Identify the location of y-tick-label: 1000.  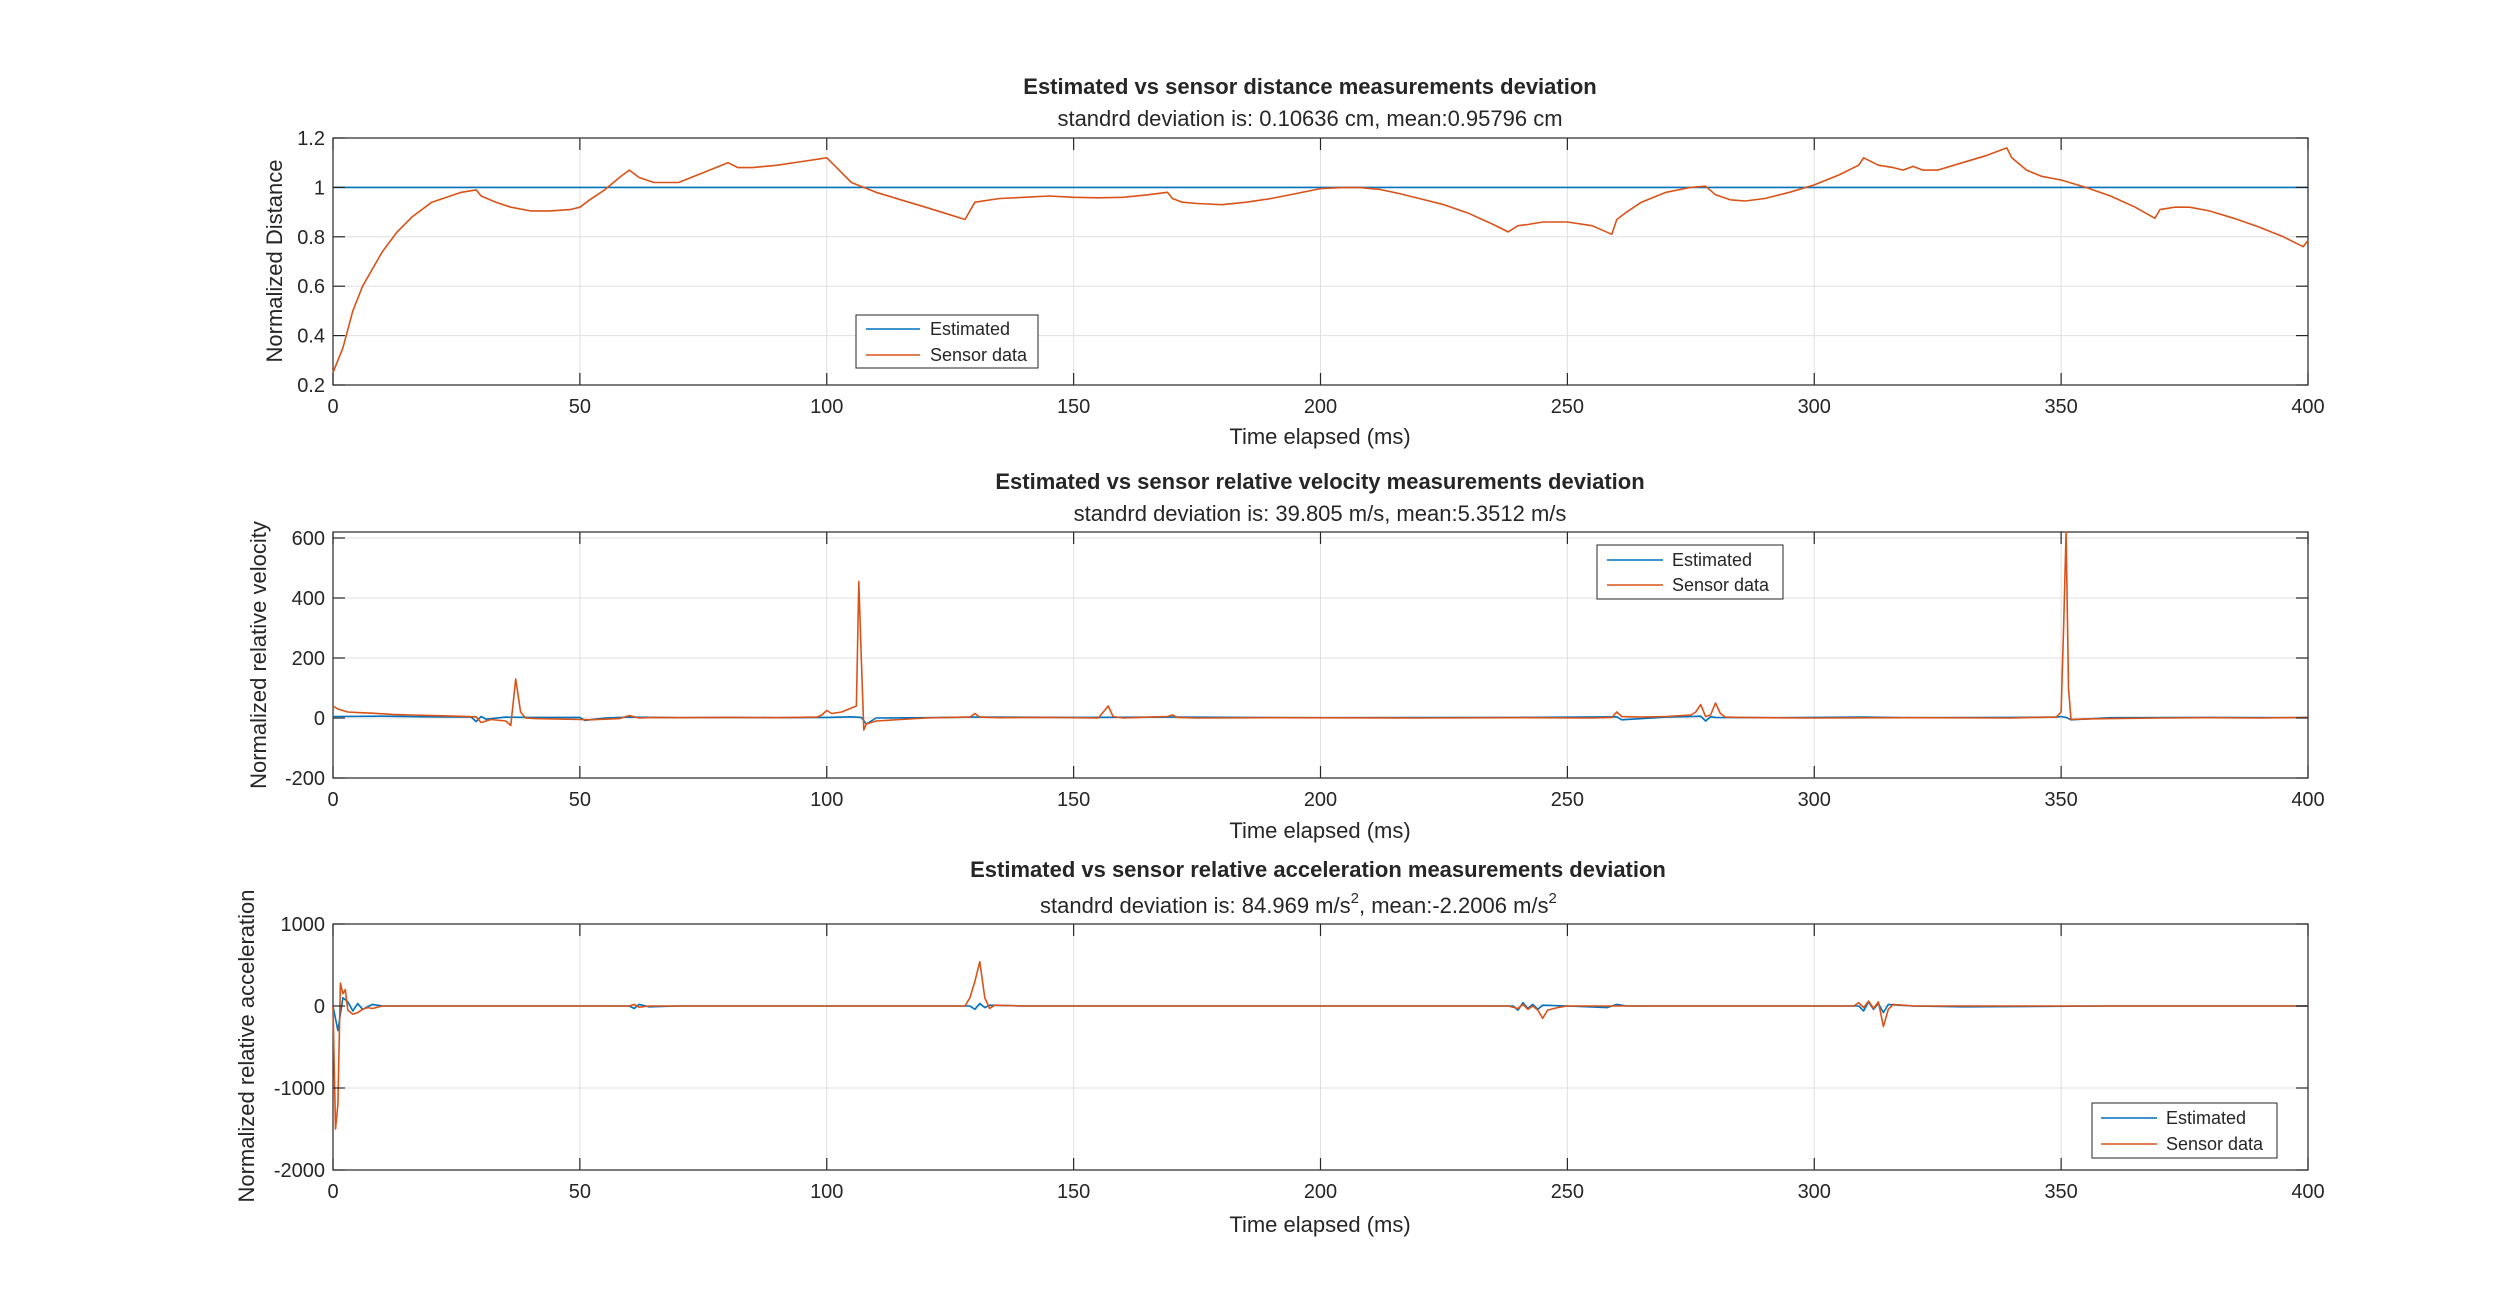
(303, 925).